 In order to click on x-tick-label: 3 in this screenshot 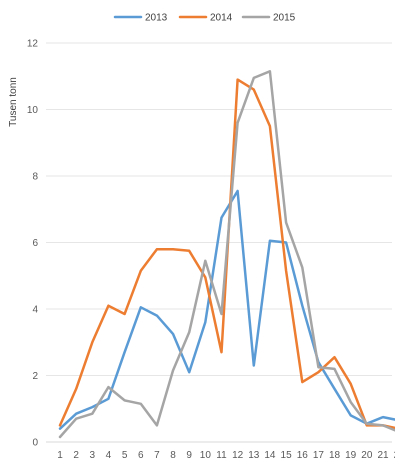, I will do `click(93, 455)`.